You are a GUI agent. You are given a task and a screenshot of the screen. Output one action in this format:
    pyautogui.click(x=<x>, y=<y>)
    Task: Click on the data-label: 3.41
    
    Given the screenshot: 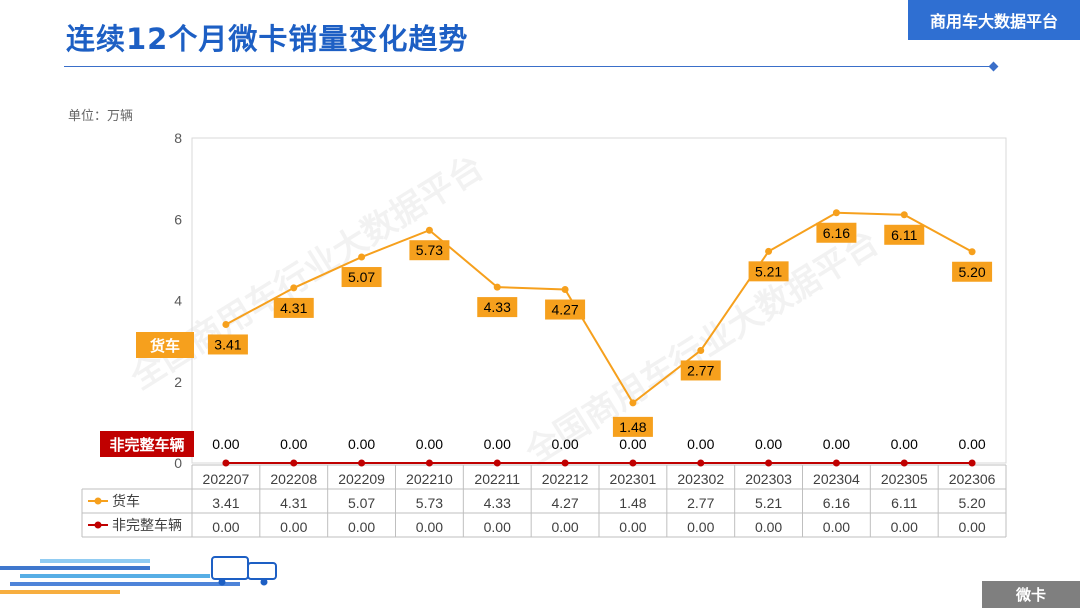 What is the action you would take?
    pyautogui.click(x=227, y=344)
    